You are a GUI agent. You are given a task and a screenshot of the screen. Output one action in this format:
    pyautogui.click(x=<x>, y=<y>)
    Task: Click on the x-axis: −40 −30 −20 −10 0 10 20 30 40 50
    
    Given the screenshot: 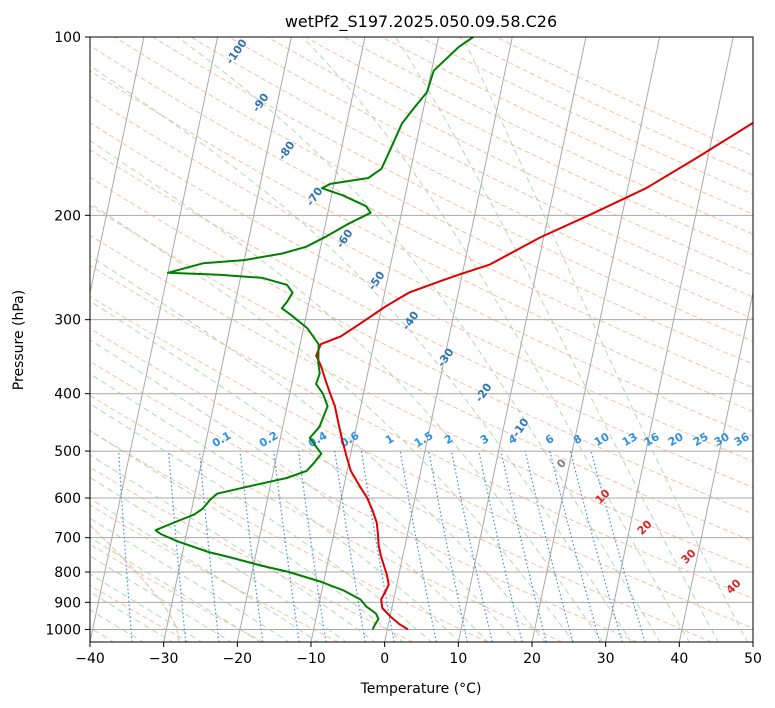 What is the action you would take?
    pyautogui.click(x=418, y=654)
    